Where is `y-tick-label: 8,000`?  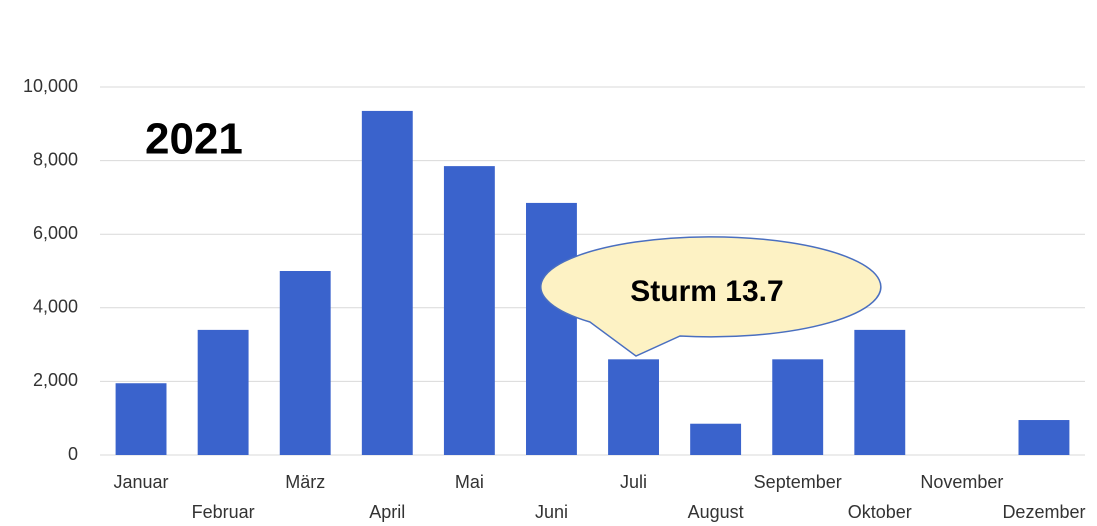 y-tick-label: 8,000 is located at coordinates (55, 159).